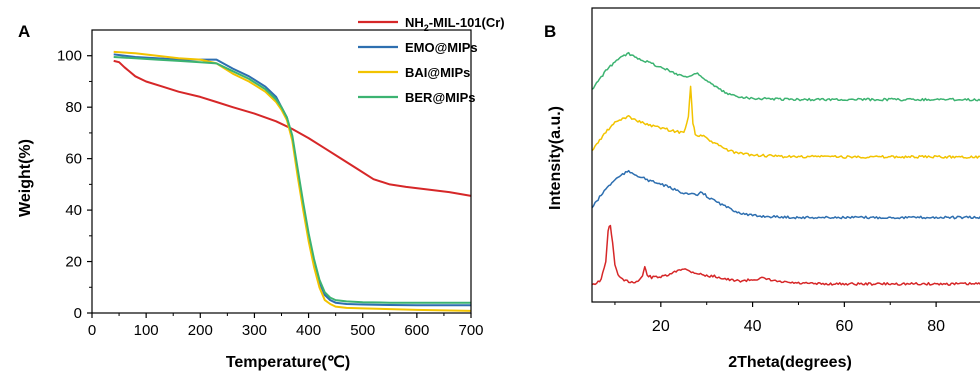  I want to click on panel-a-y-axis-label: Weight(%), so click(25, 178).